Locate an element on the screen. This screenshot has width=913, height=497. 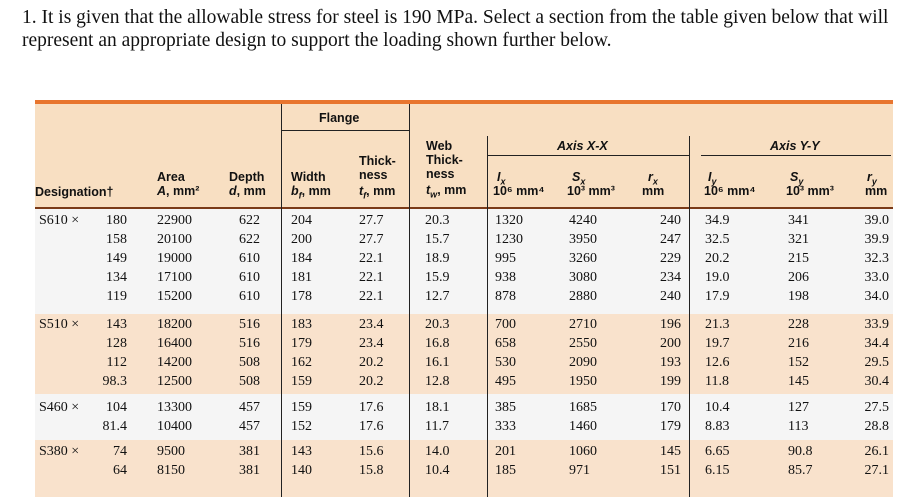
cell-sy: 90.8 is located at coordinates (800, 451).